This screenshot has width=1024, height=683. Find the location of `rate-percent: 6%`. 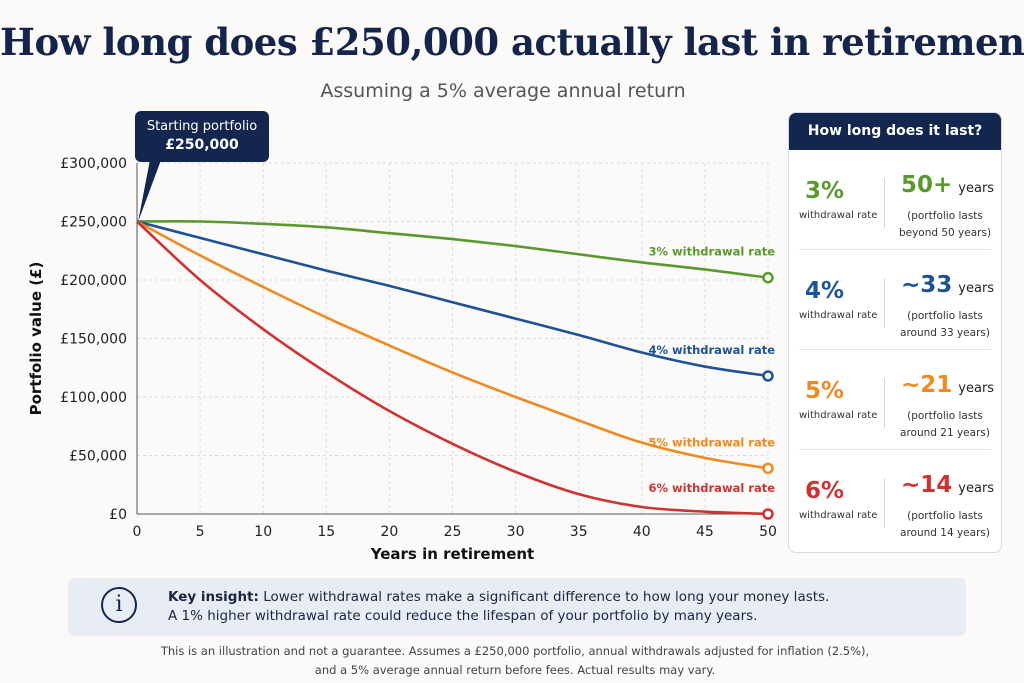

rate-percent: 6% is located at coordinates (825, 491).